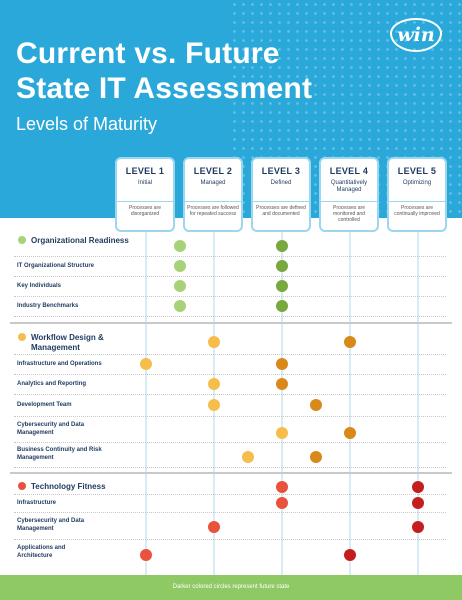 The height and width of the screenshot is (600, 462). I want to click on row-label: Infrastructure, so click(37, 503).